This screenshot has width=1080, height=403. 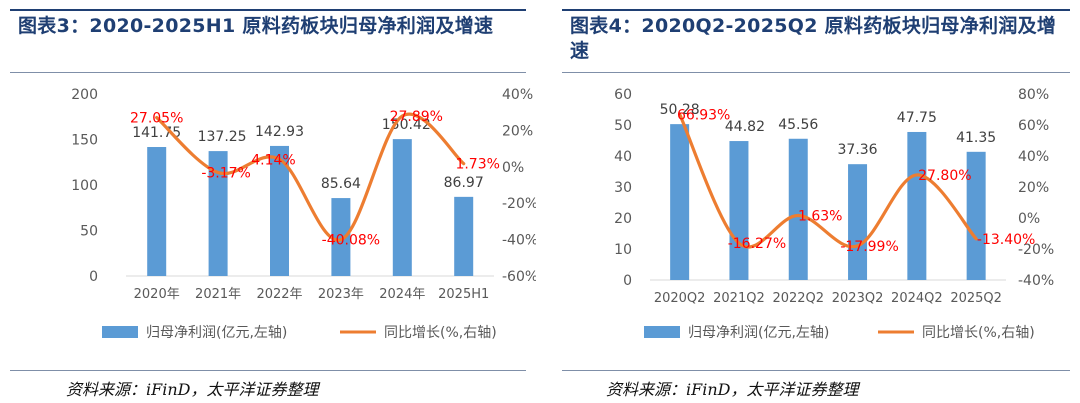 What do you see at coordinates (680, 298) in the screenshot?
I see `x-tick-label: 2020Q2` at bounding box center [680, 298].